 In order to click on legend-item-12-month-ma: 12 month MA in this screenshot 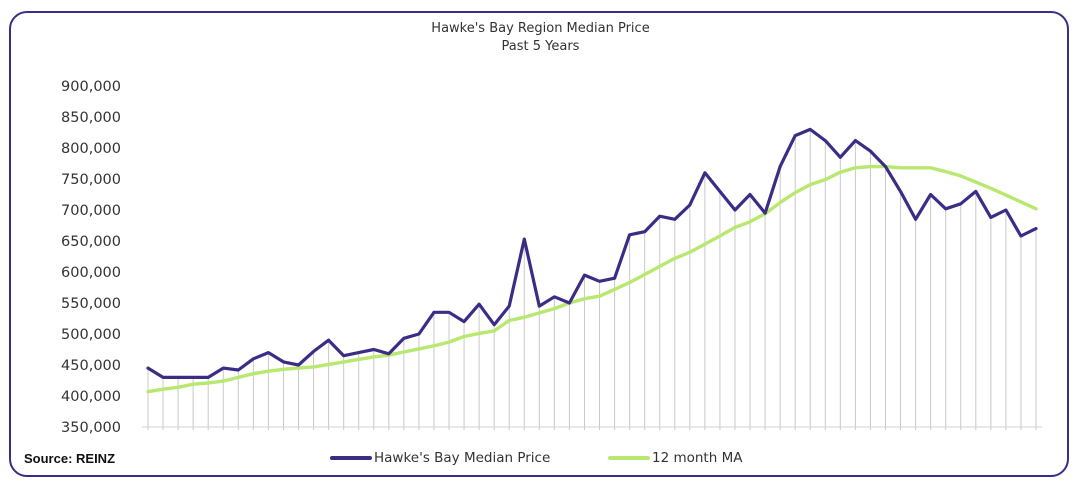, I will do `click(675, 458)`.